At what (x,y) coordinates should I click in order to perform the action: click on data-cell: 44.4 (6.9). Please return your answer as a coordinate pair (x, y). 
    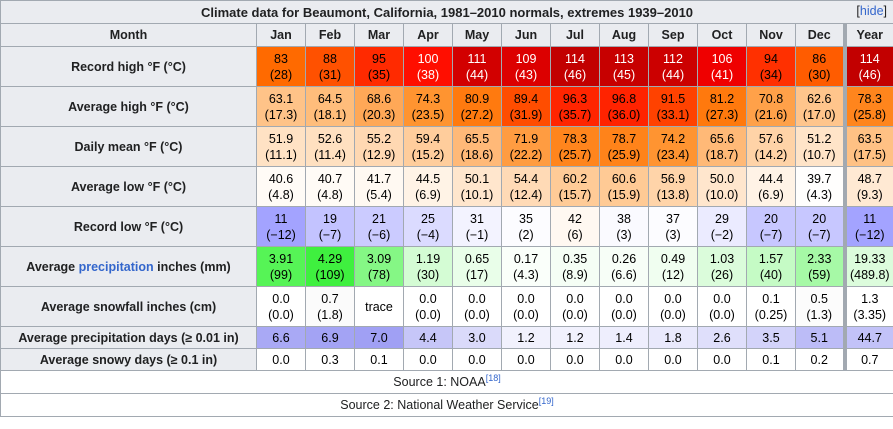
    Looking at the image, I should click on (771, 186).